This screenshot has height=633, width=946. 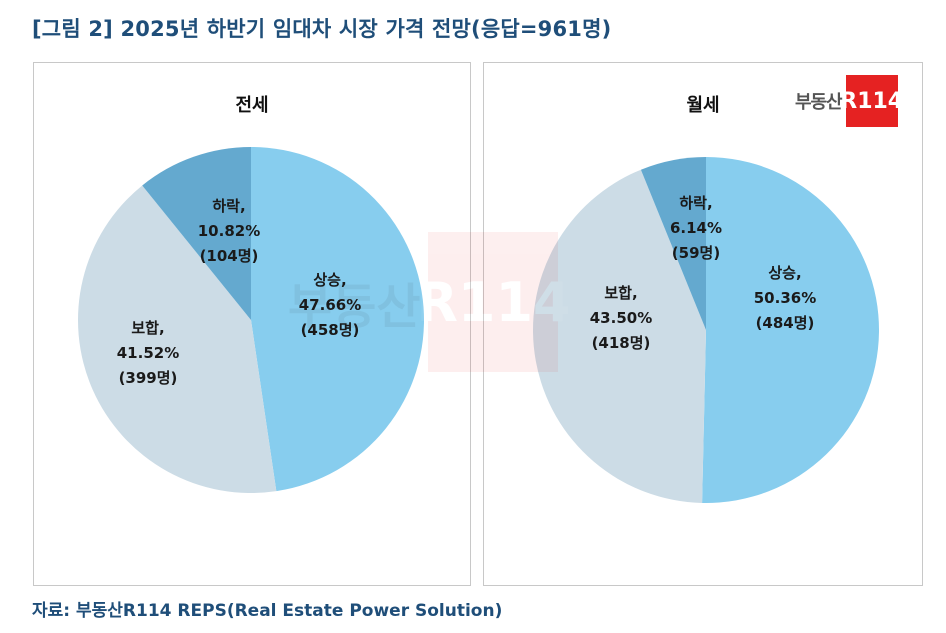 I want to click on logo-mark: R114, so click(x=871, y=101).